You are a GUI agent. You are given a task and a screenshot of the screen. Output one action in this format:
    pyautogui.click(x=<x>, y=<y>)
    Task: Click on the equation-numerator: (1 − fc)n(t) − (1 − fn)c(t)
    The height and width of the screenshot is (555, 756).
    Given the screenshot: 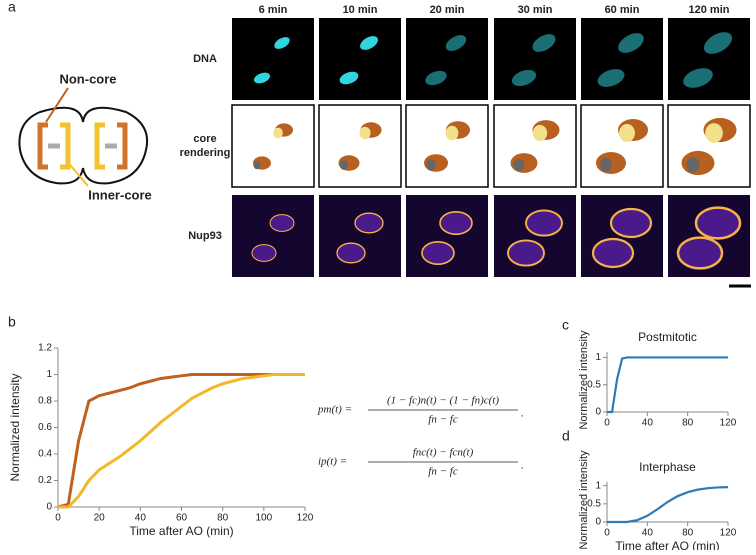 What is the action you would take?
    pyautogui.click(x=443, y=401)
    